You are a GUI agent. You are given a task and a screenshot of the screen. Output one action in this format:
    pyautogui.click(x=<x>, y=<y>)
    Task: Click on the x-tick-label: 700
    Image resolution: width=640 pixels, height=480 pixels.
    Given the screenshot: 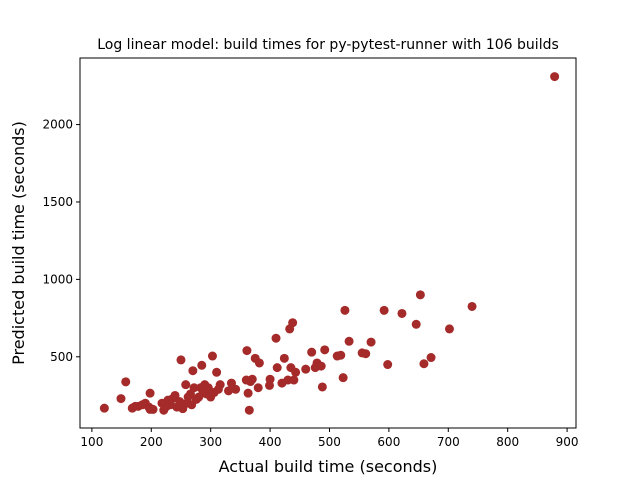 What is the action you would take?
    pyautogui.click(x=448, y=442)
    